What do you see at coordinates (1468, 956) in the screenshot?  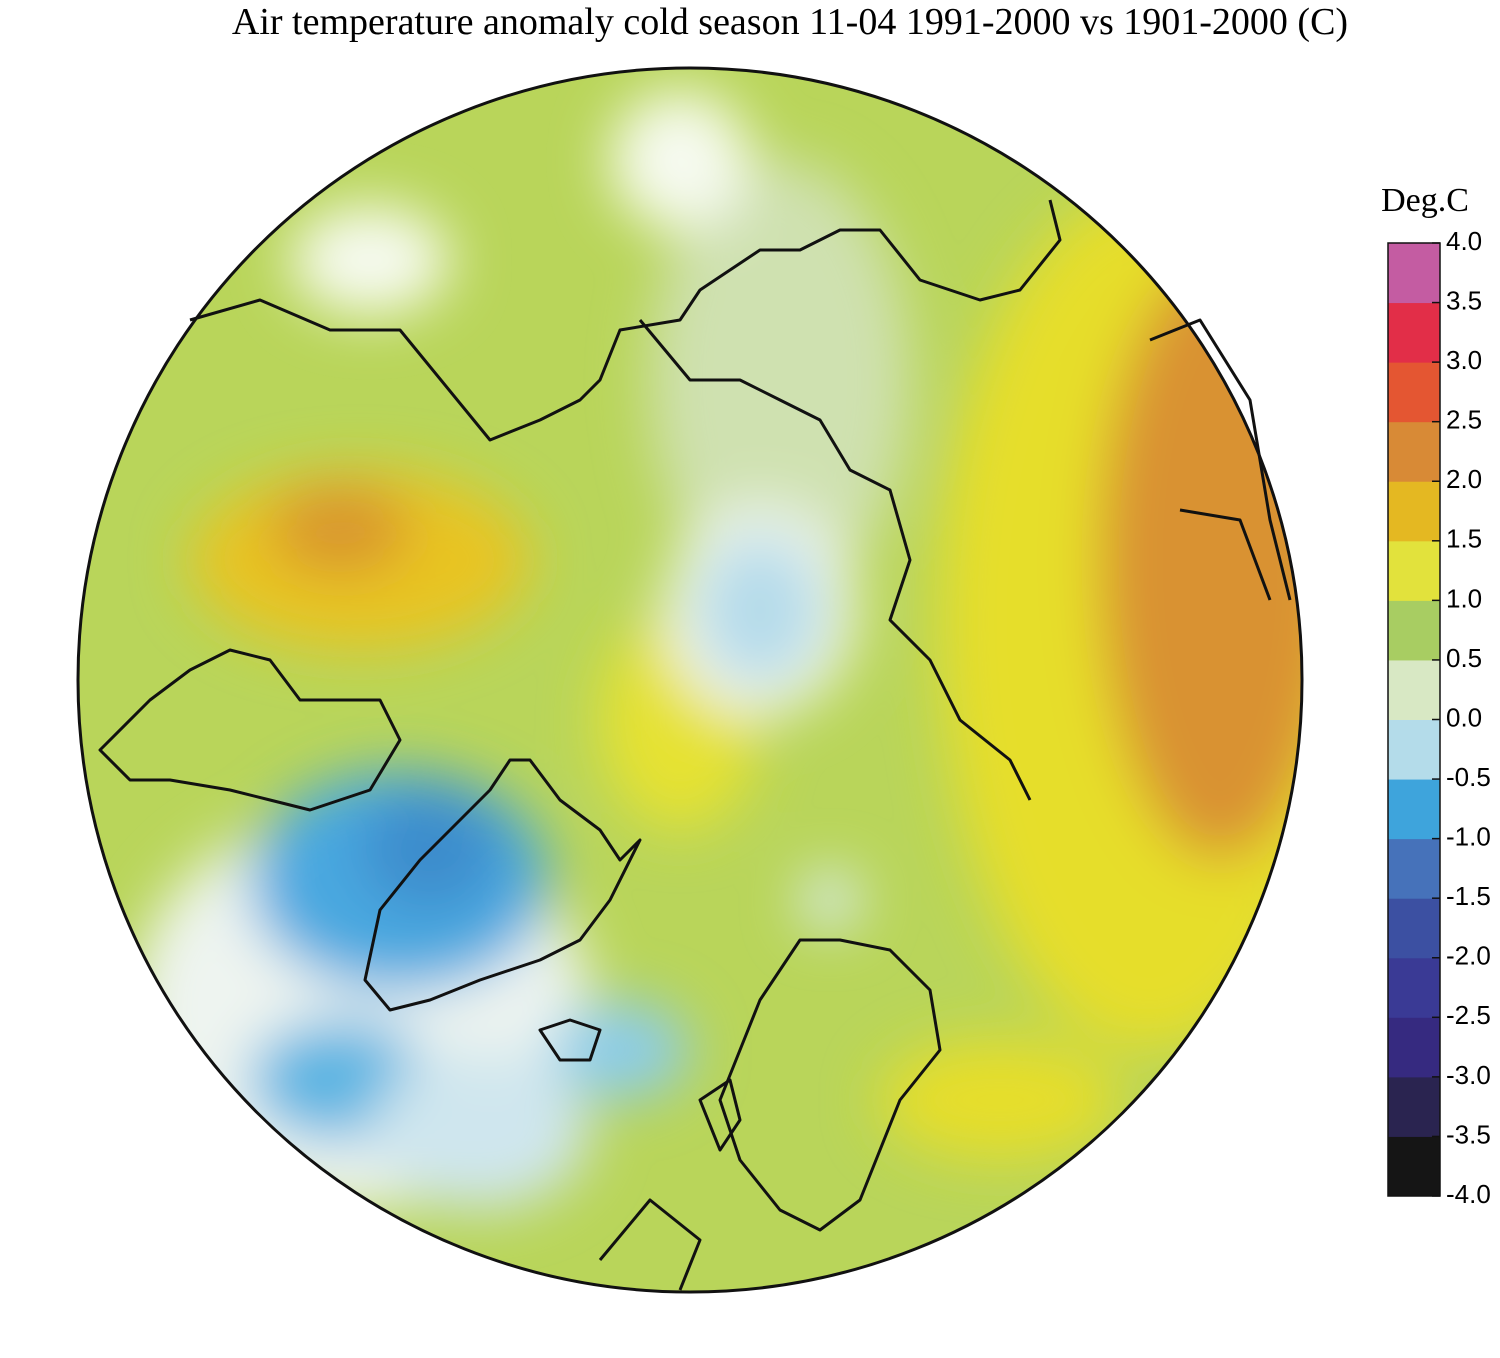 I see `colorbar-tick-label: -2.0` at bounding box center [1468, 956].